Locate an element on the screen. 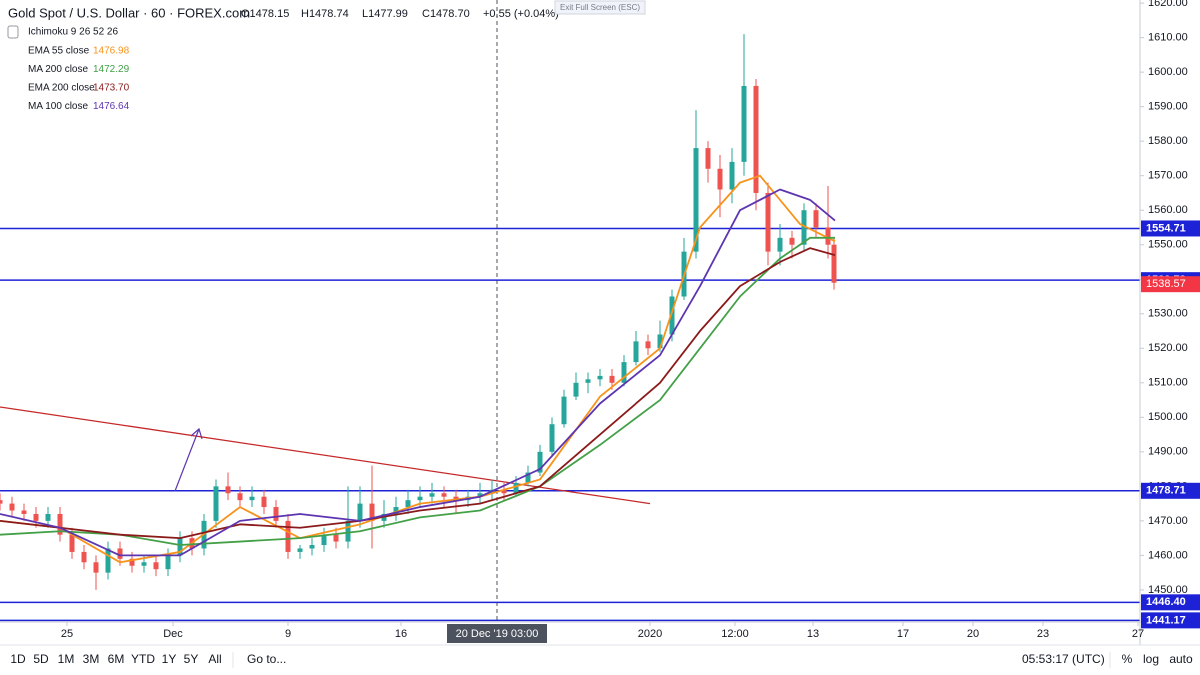 This screenshot has height=675, width=1200. range-button: 5D is located at coordinates (41, 659).